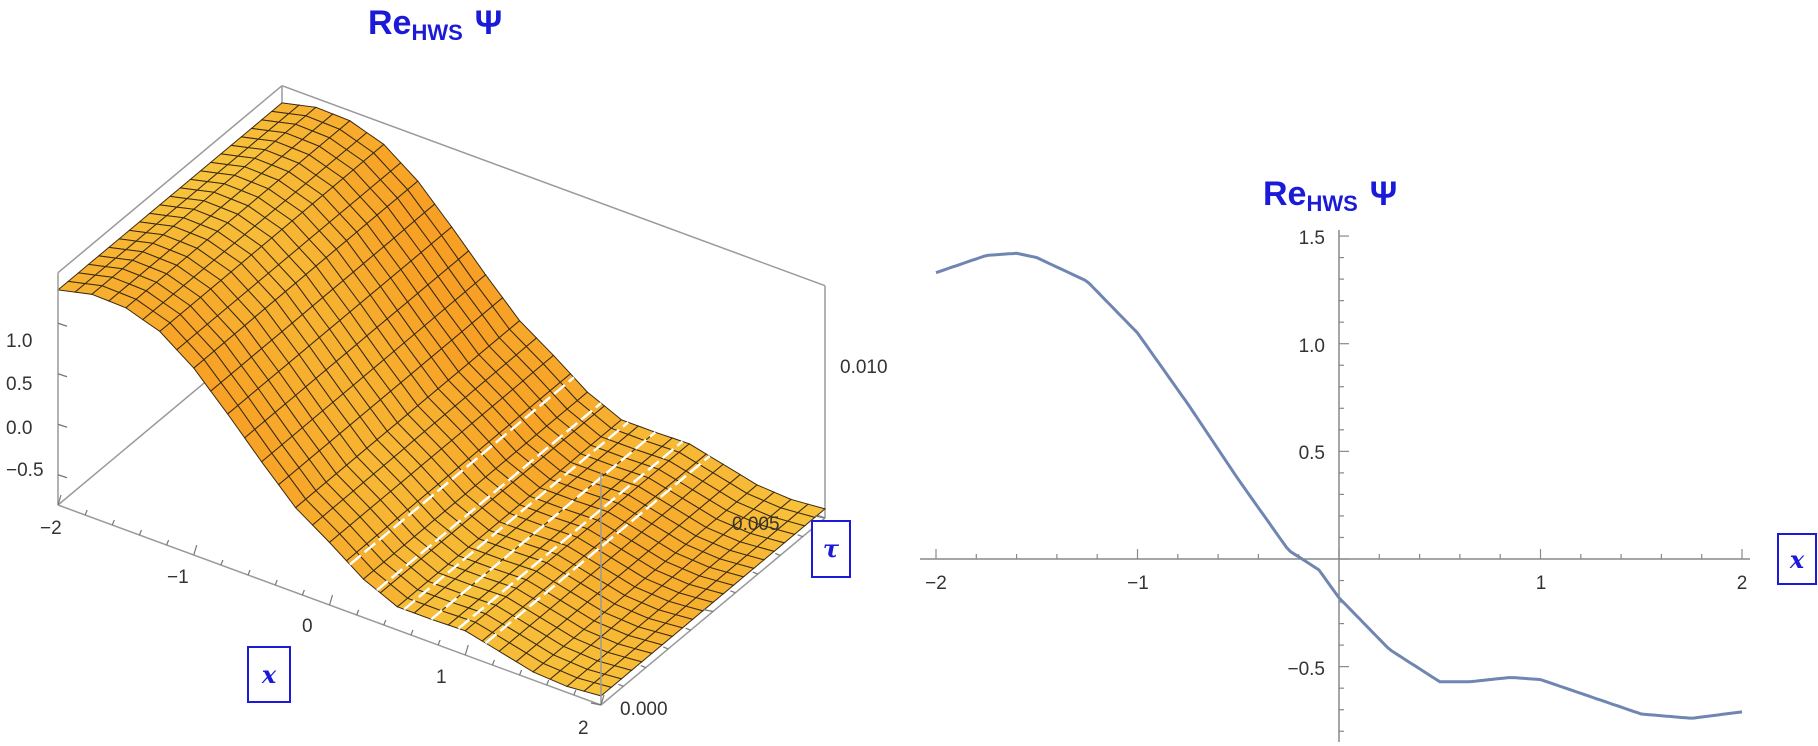 The image size is (1818, 746). What do you see at coordinates (597, 689) in the screenshot?
I see `surface-cell` at bounding box center [597, 689].